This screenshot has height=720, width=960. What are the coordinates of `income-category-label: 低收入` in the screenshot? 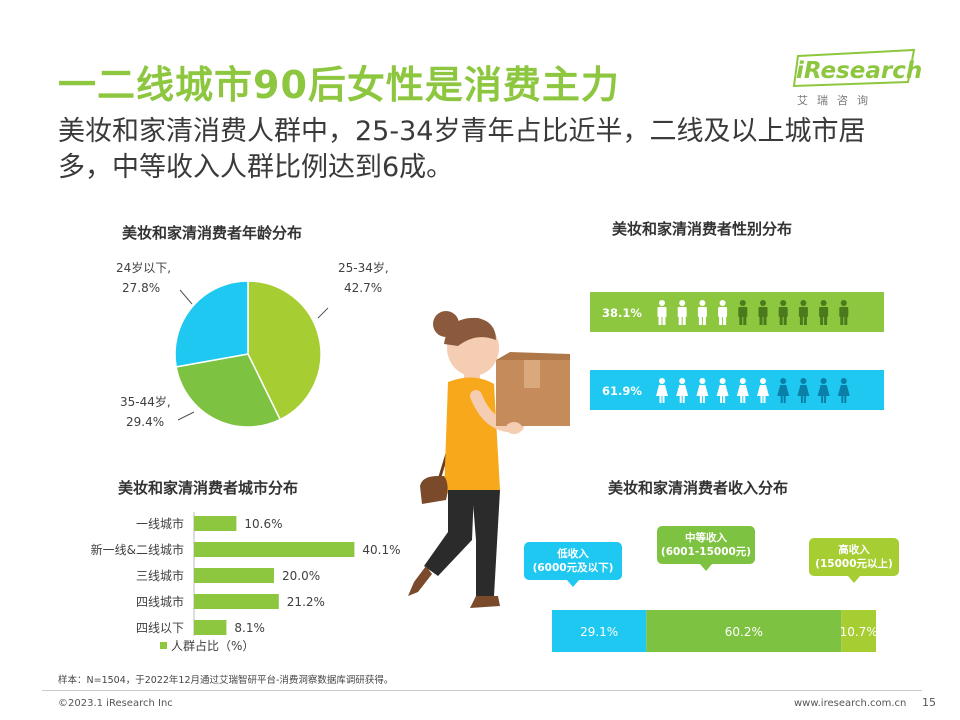 It's located at (572, 553).